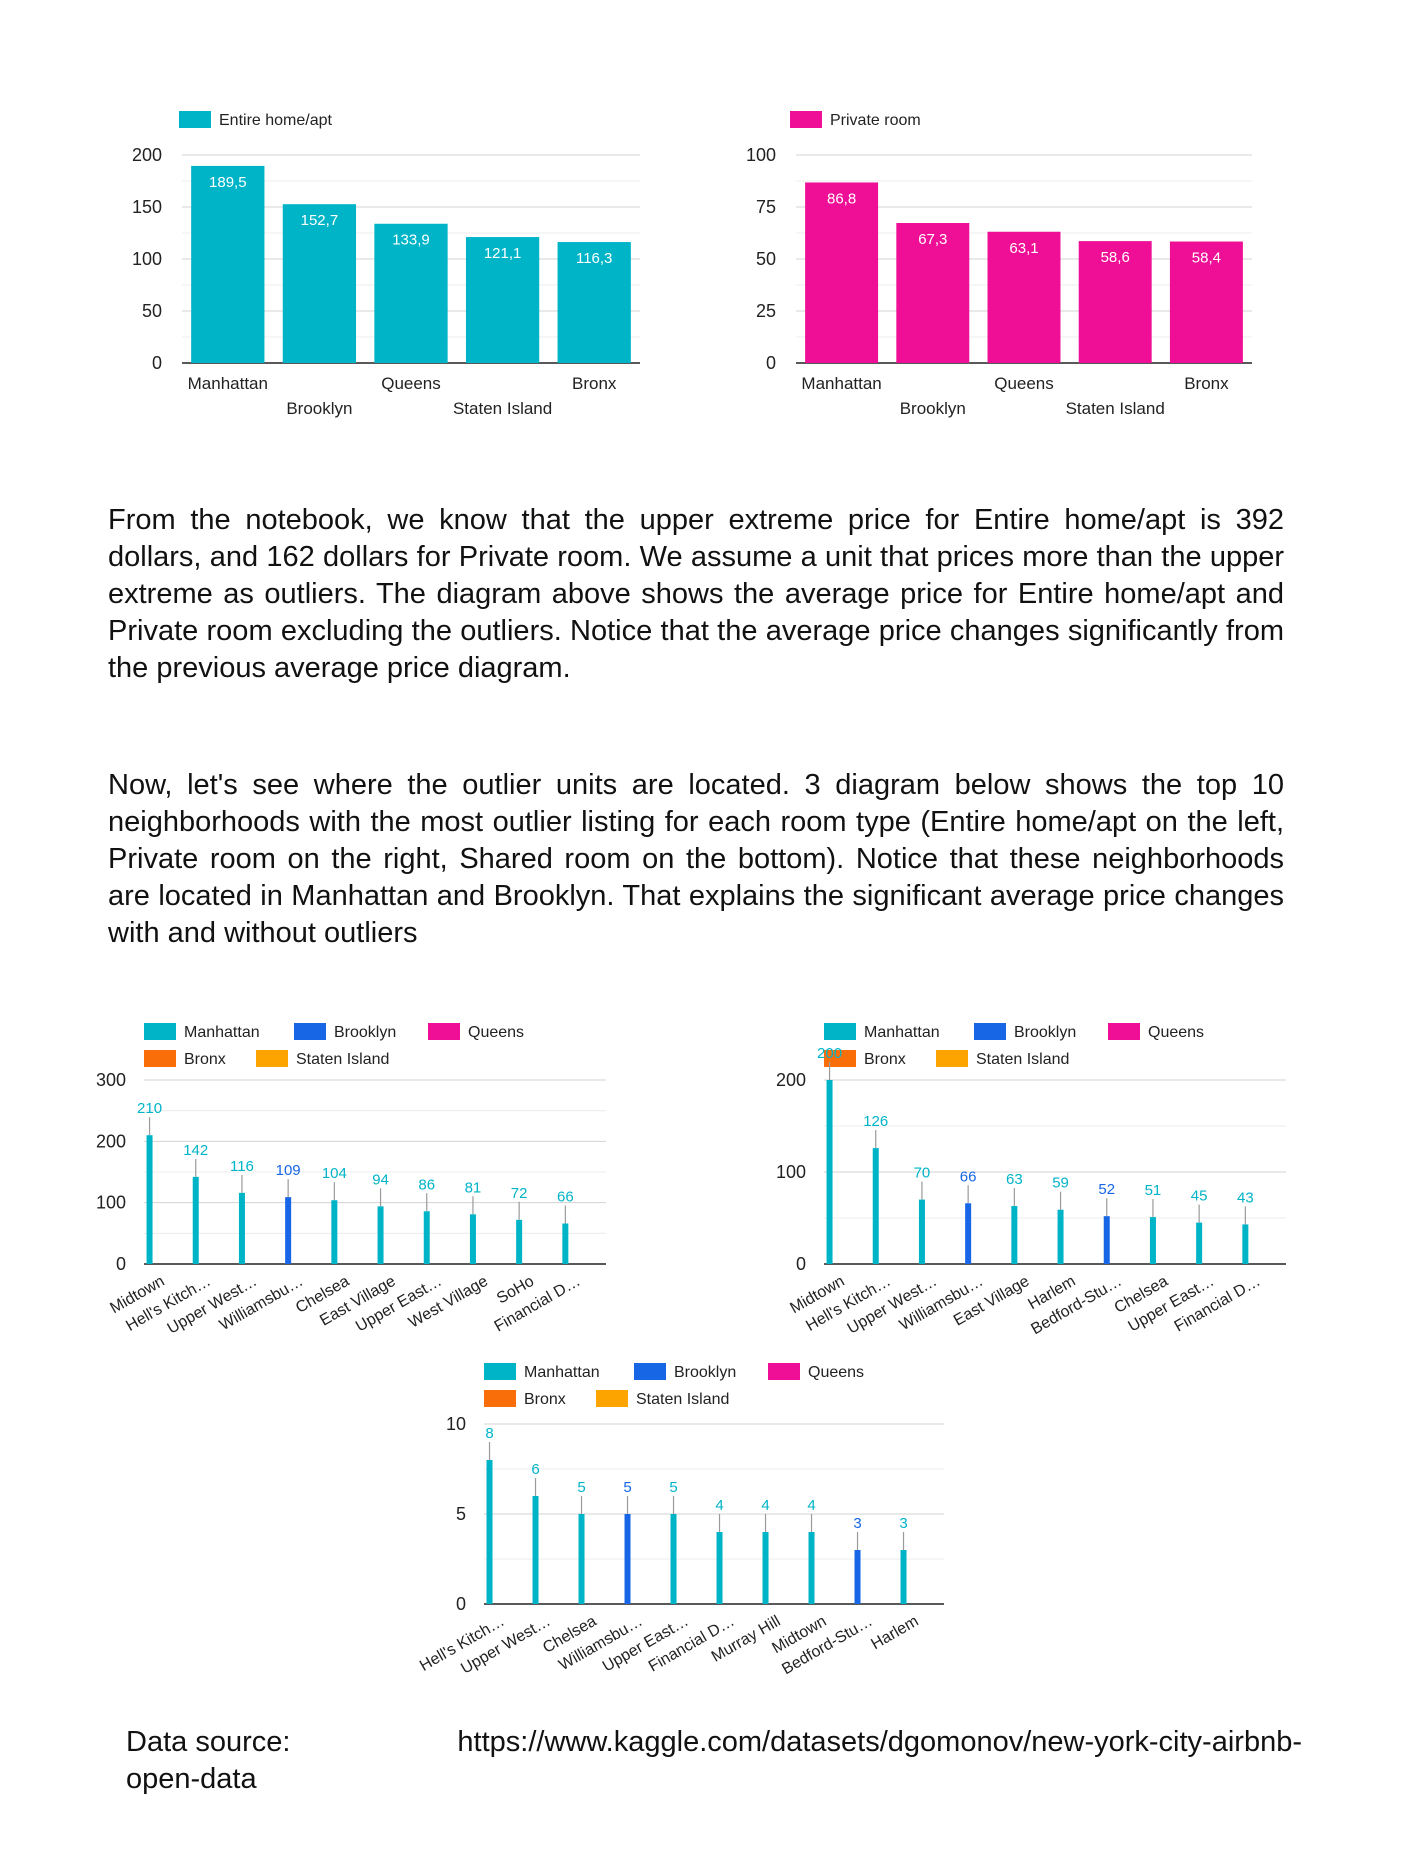 This screenshot has width=1407, height=1875. What do you see at coordinates (191, 1779) in the screenshot?
I see `data-source-url-continued: open-data` at bounding box center [191, 1779].